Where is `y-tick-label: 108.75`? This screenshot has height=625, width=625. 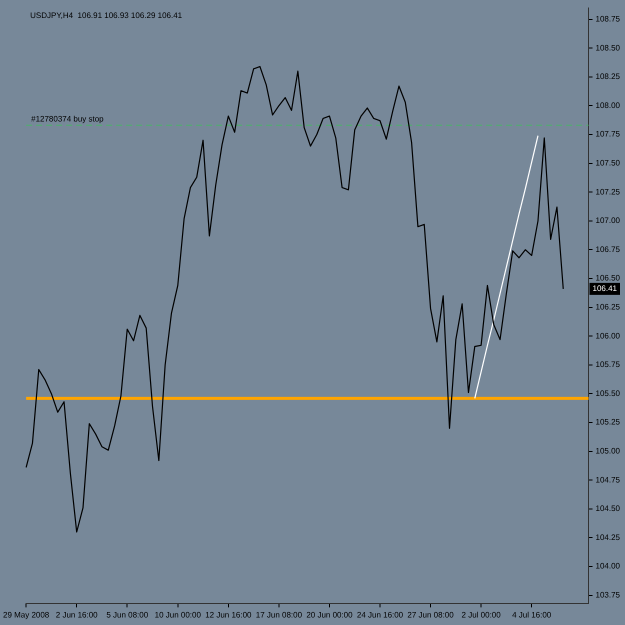 y-tick-label: 108.75 is located at coordinates (608, 19).